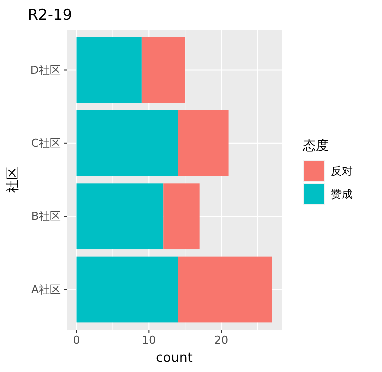  I want to click on y-axis-title: 社区, so click(13, 180).